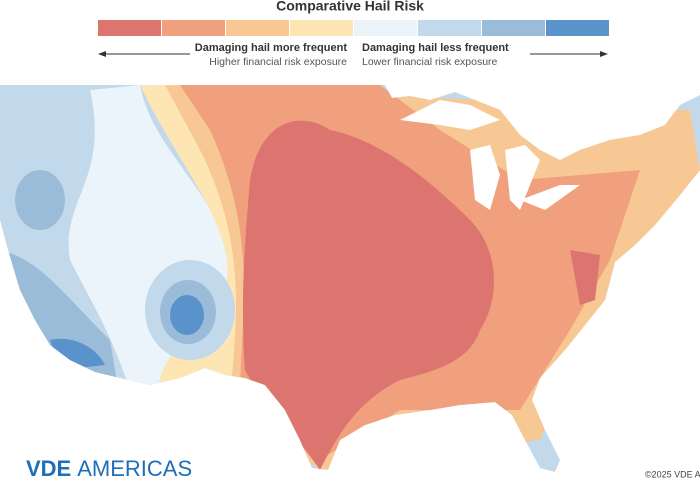 The height and width of the screenshot is (500, 700). I want to click on less-label: Damaging hail less frequent, so click(435, 48).